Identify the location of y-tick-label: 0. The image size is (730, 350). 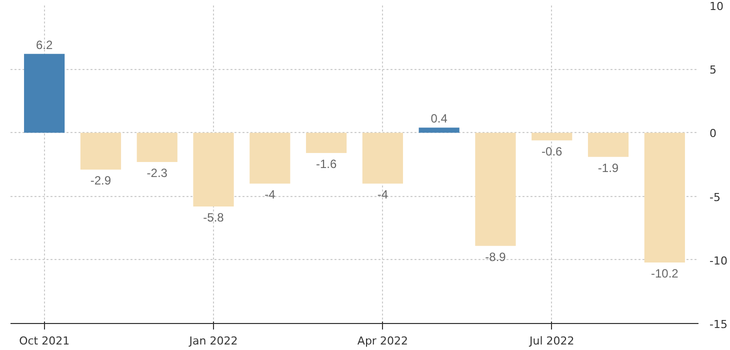
(713, 133).